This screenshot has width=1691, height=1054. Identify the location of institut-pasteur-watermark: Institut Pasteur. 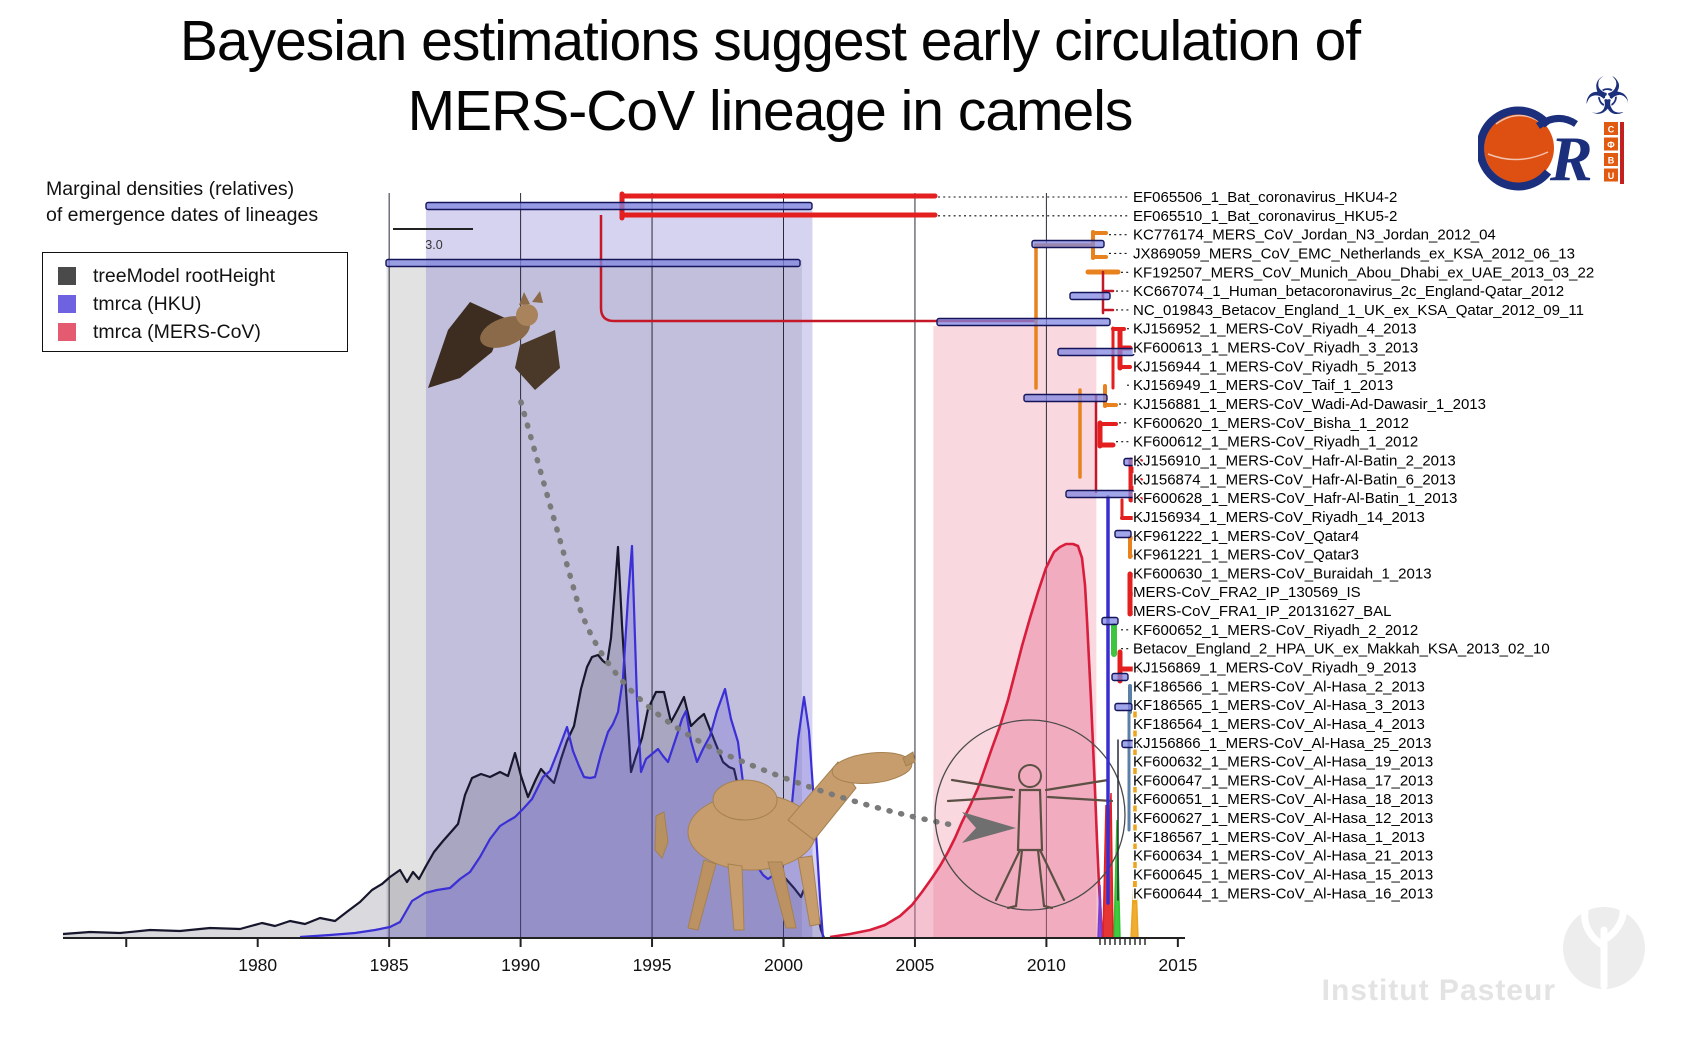
(1495, 976).